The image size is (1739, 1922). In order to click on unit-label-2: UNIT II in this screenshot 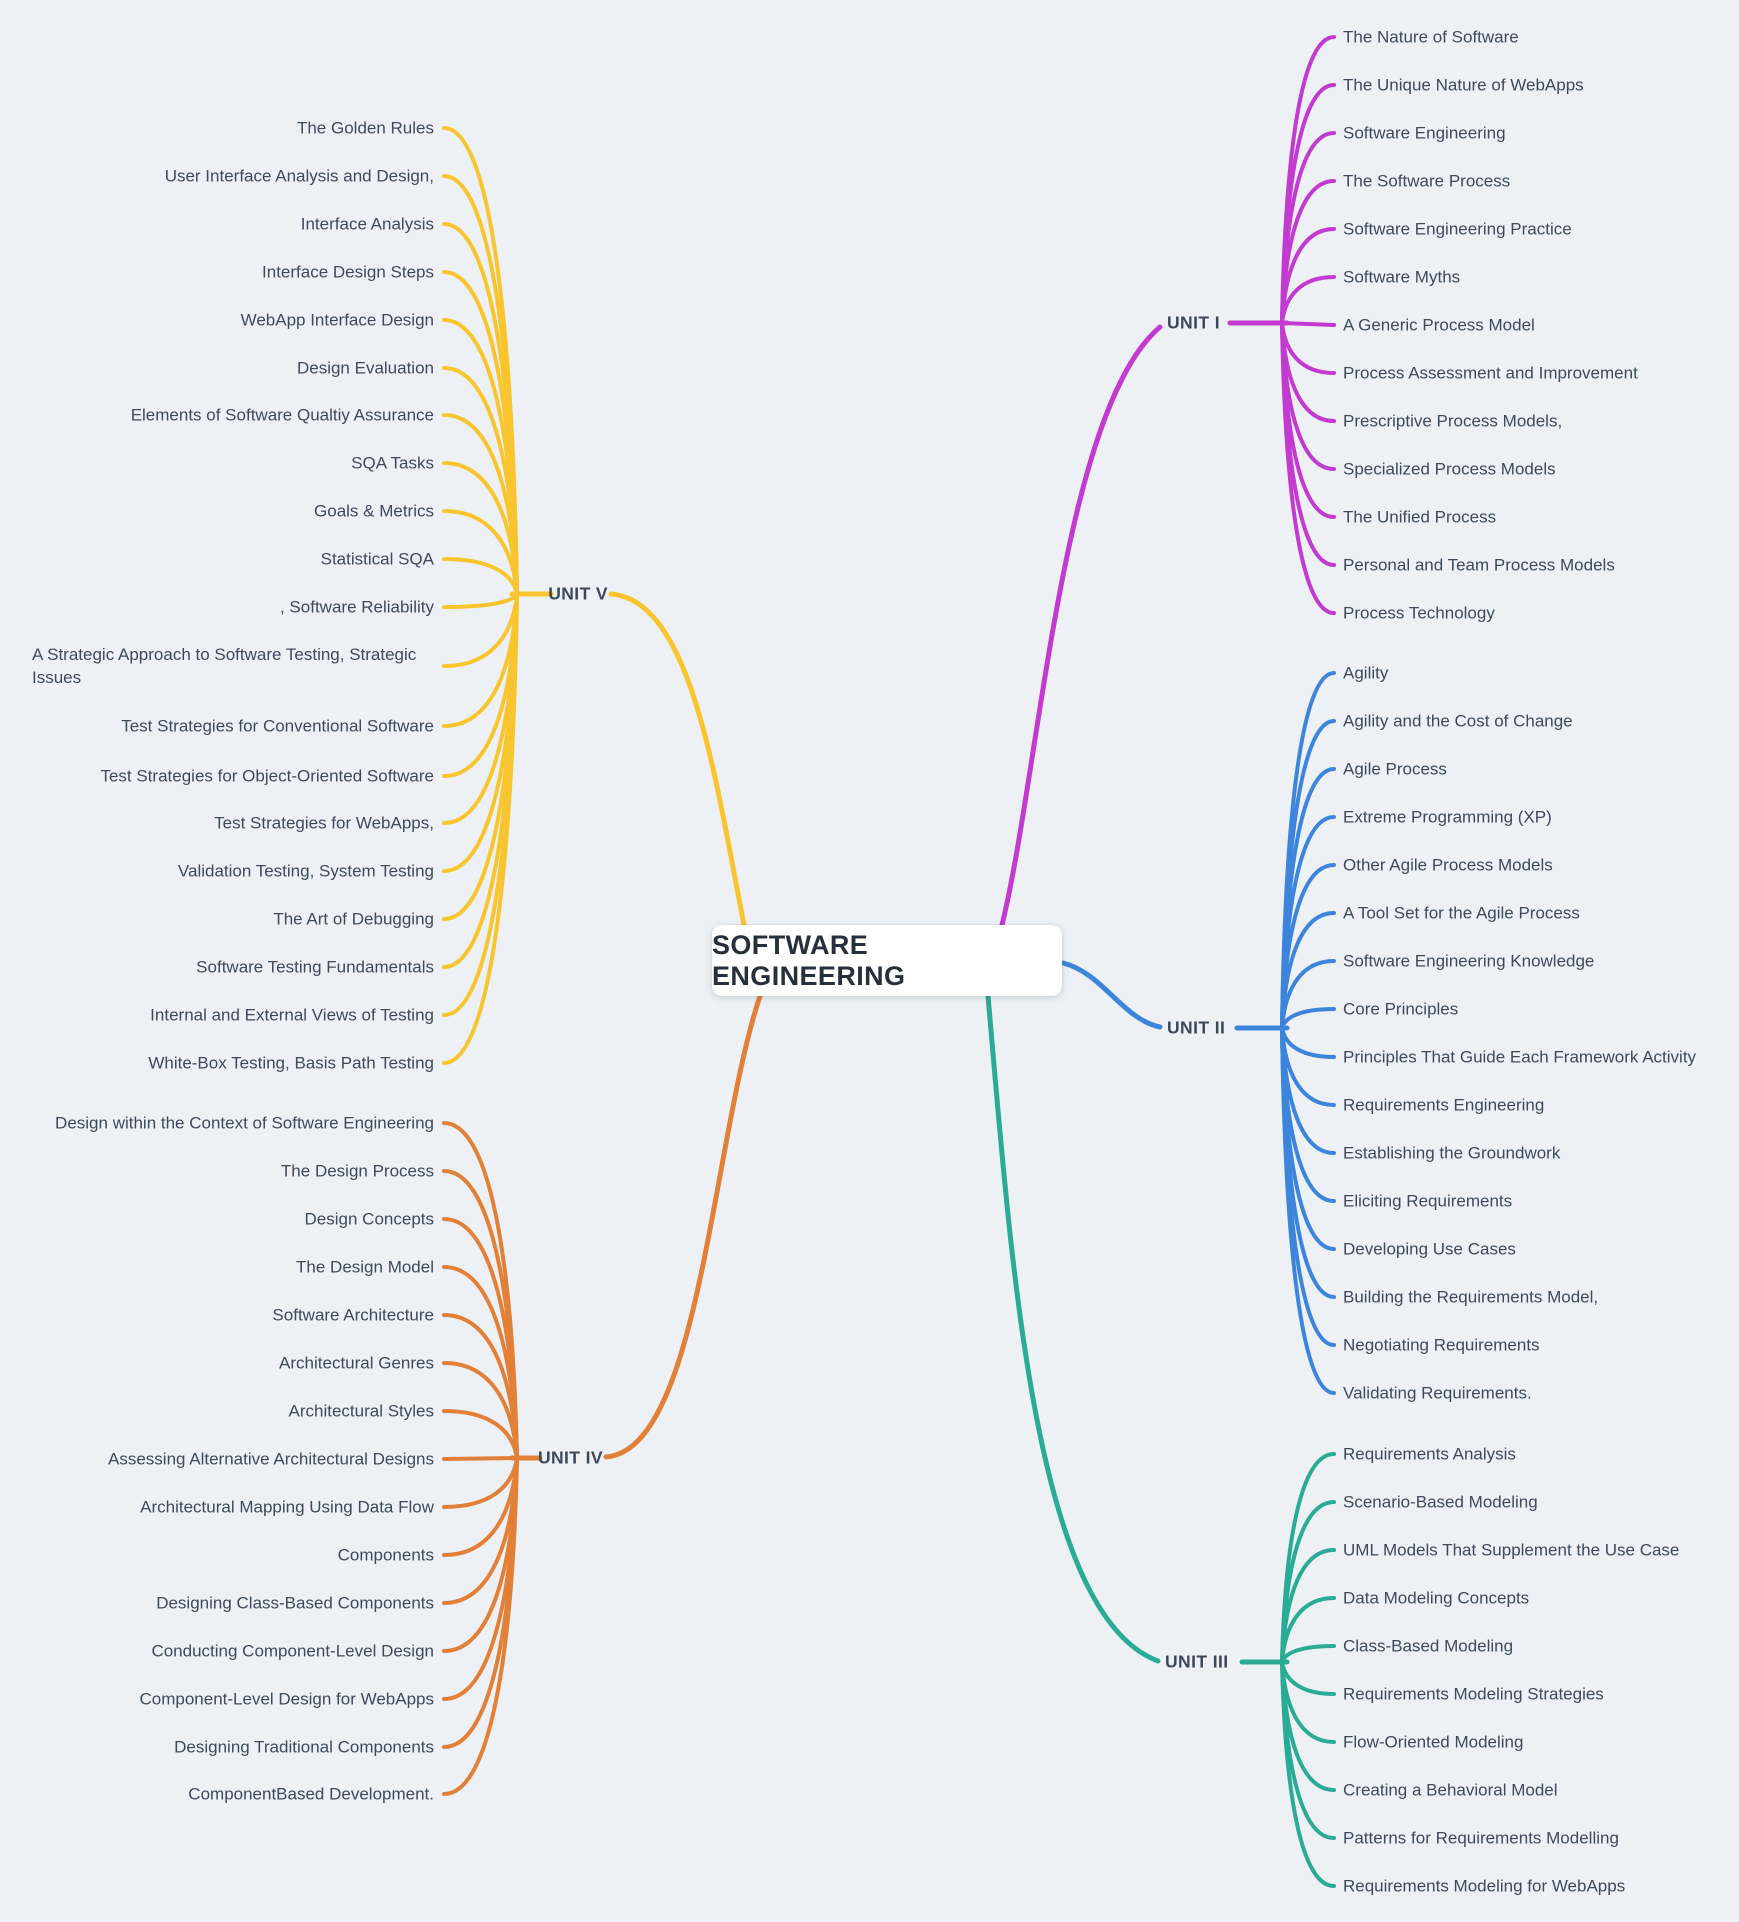, I will do `click(1196, 1027)`.